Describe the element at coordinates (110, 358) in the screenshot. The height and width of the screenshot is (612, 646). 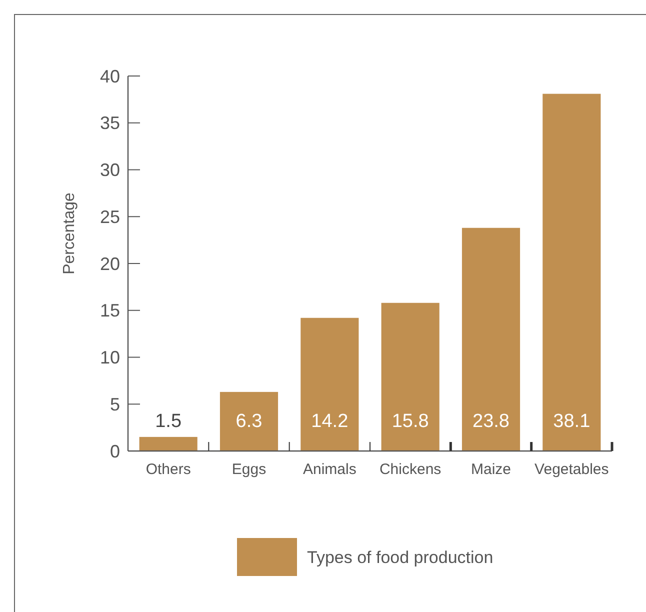
I see `y-tick-label: 10` at that location.